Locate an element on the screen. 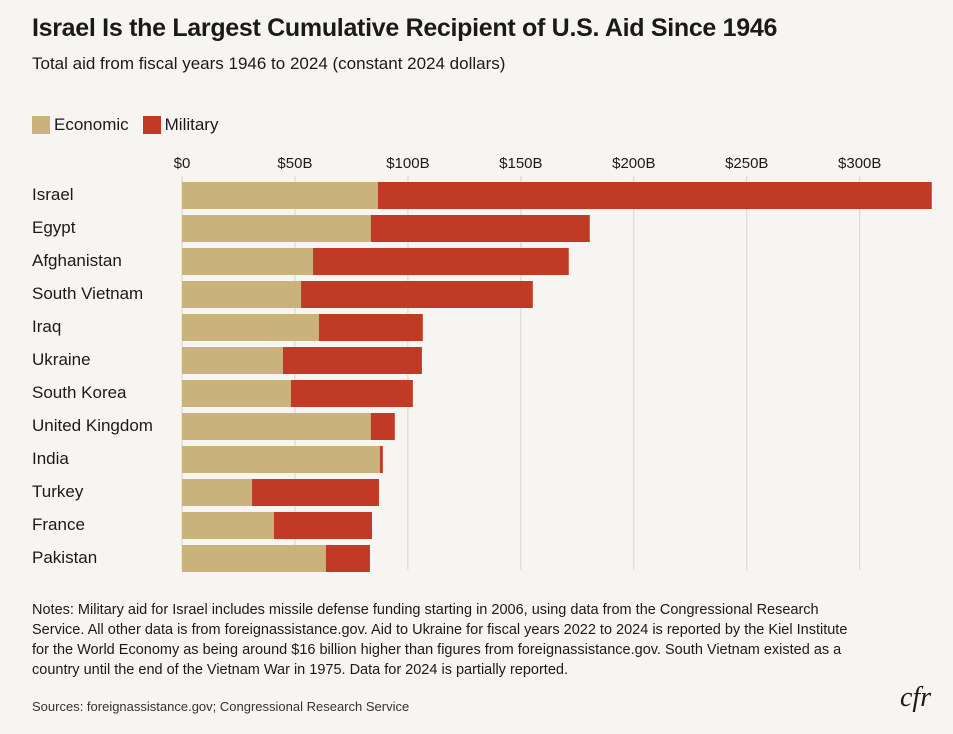 Image resolution: width=953 pixels, height=734 pixels. y-tick-label: South Korea is located at coordinates (79, 392).